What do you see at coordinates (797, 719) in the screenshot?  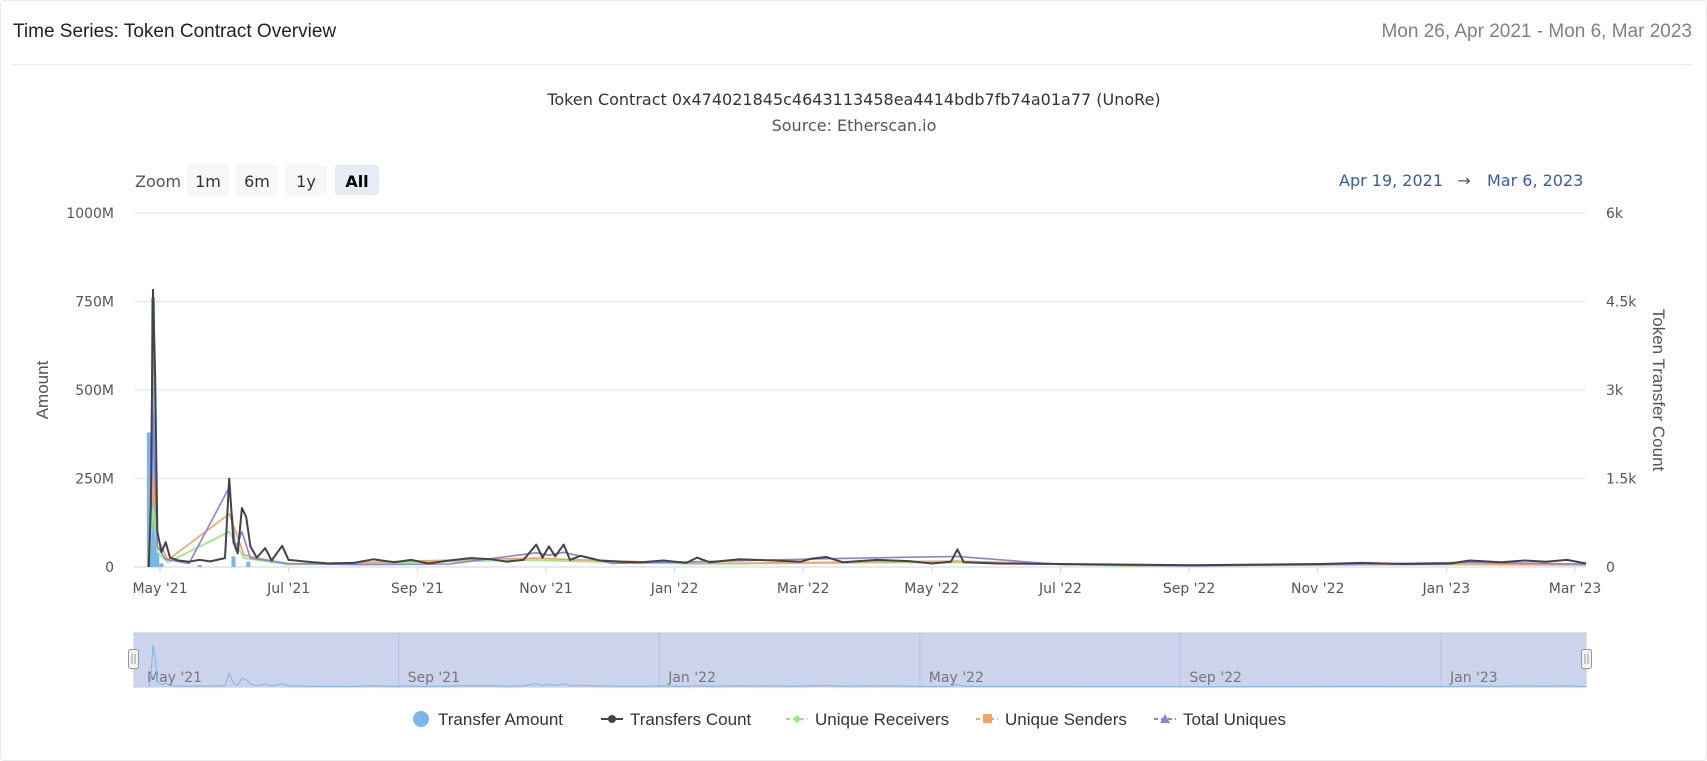 I see `legend-symbol-unique-receivers` at bounding box center [797, 719].